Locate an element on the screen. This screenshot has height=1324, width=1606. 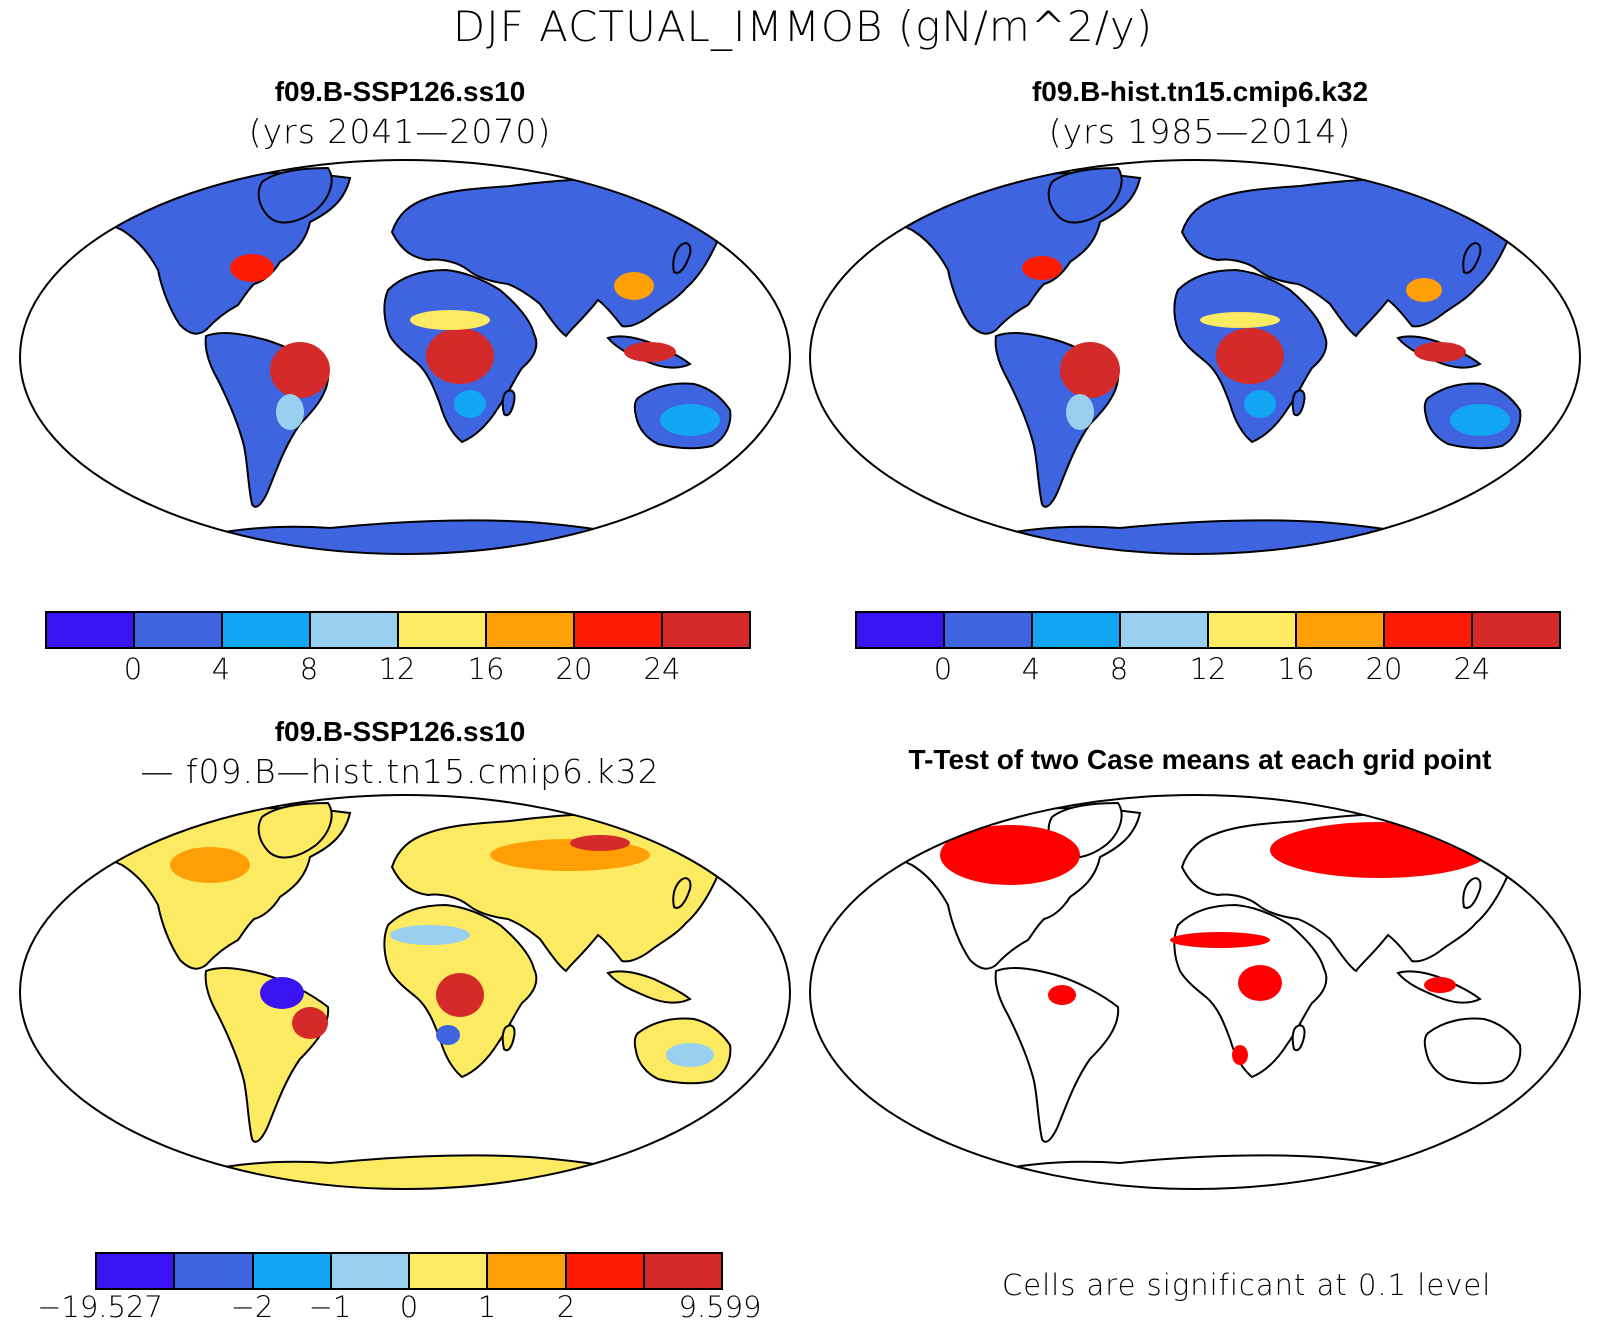
significance-note: Cells are significant at 0.1 level is located at coordinates (1247, 1285).